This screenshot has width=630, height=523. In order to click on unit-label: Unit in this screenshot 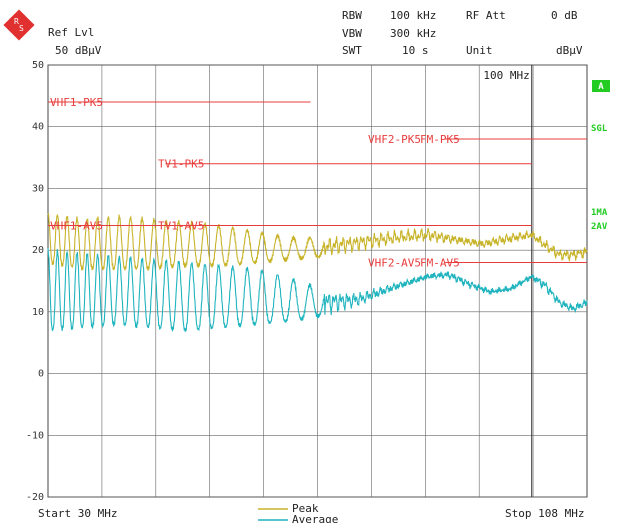, I will do `click(479, 50)`.